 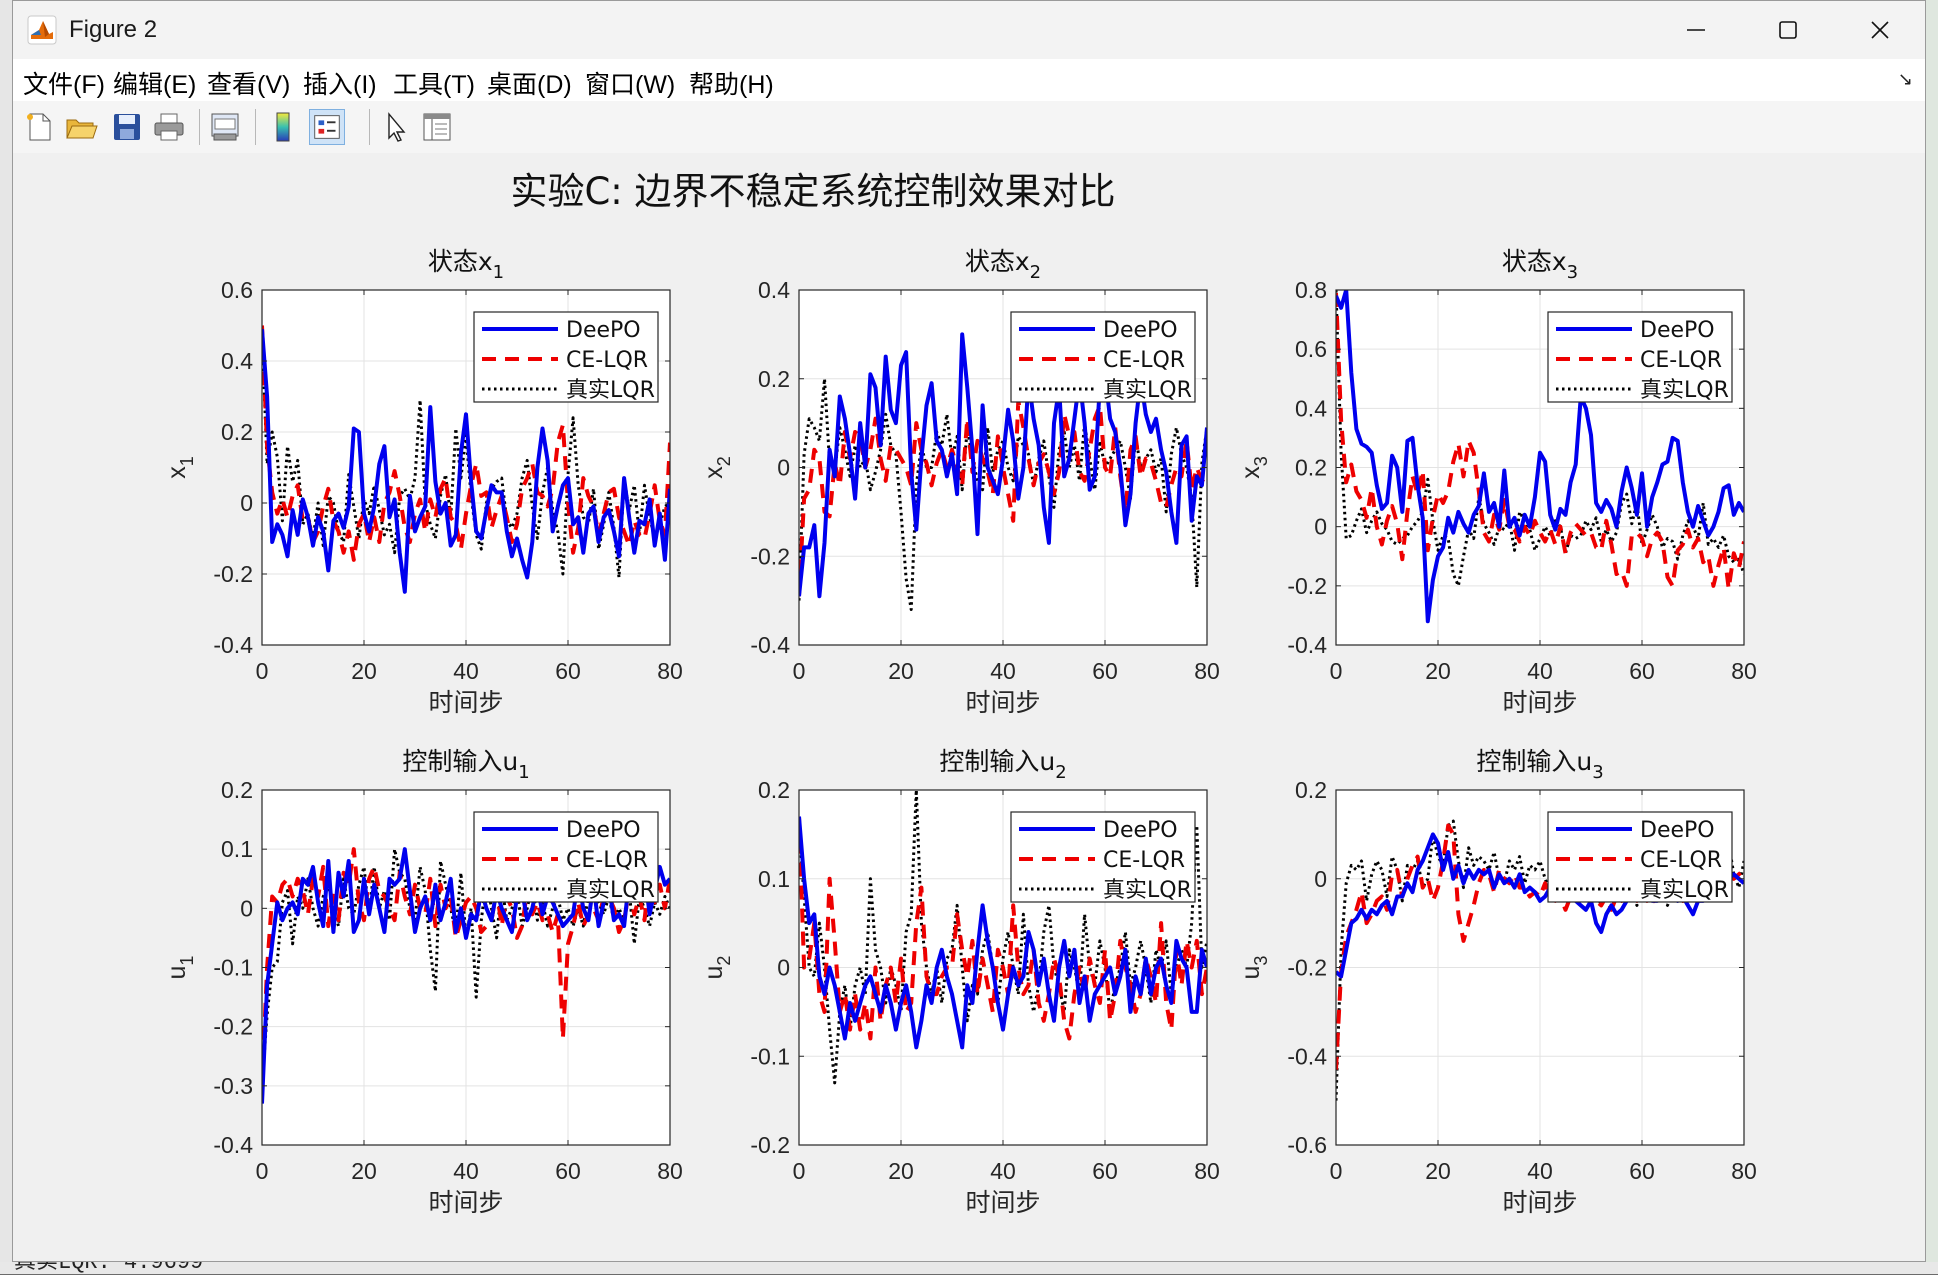 What do you see at coordinates (237, 361) in the screenshot?
I see `y-tick-label: 0.4` at bounding box center [237, 361].